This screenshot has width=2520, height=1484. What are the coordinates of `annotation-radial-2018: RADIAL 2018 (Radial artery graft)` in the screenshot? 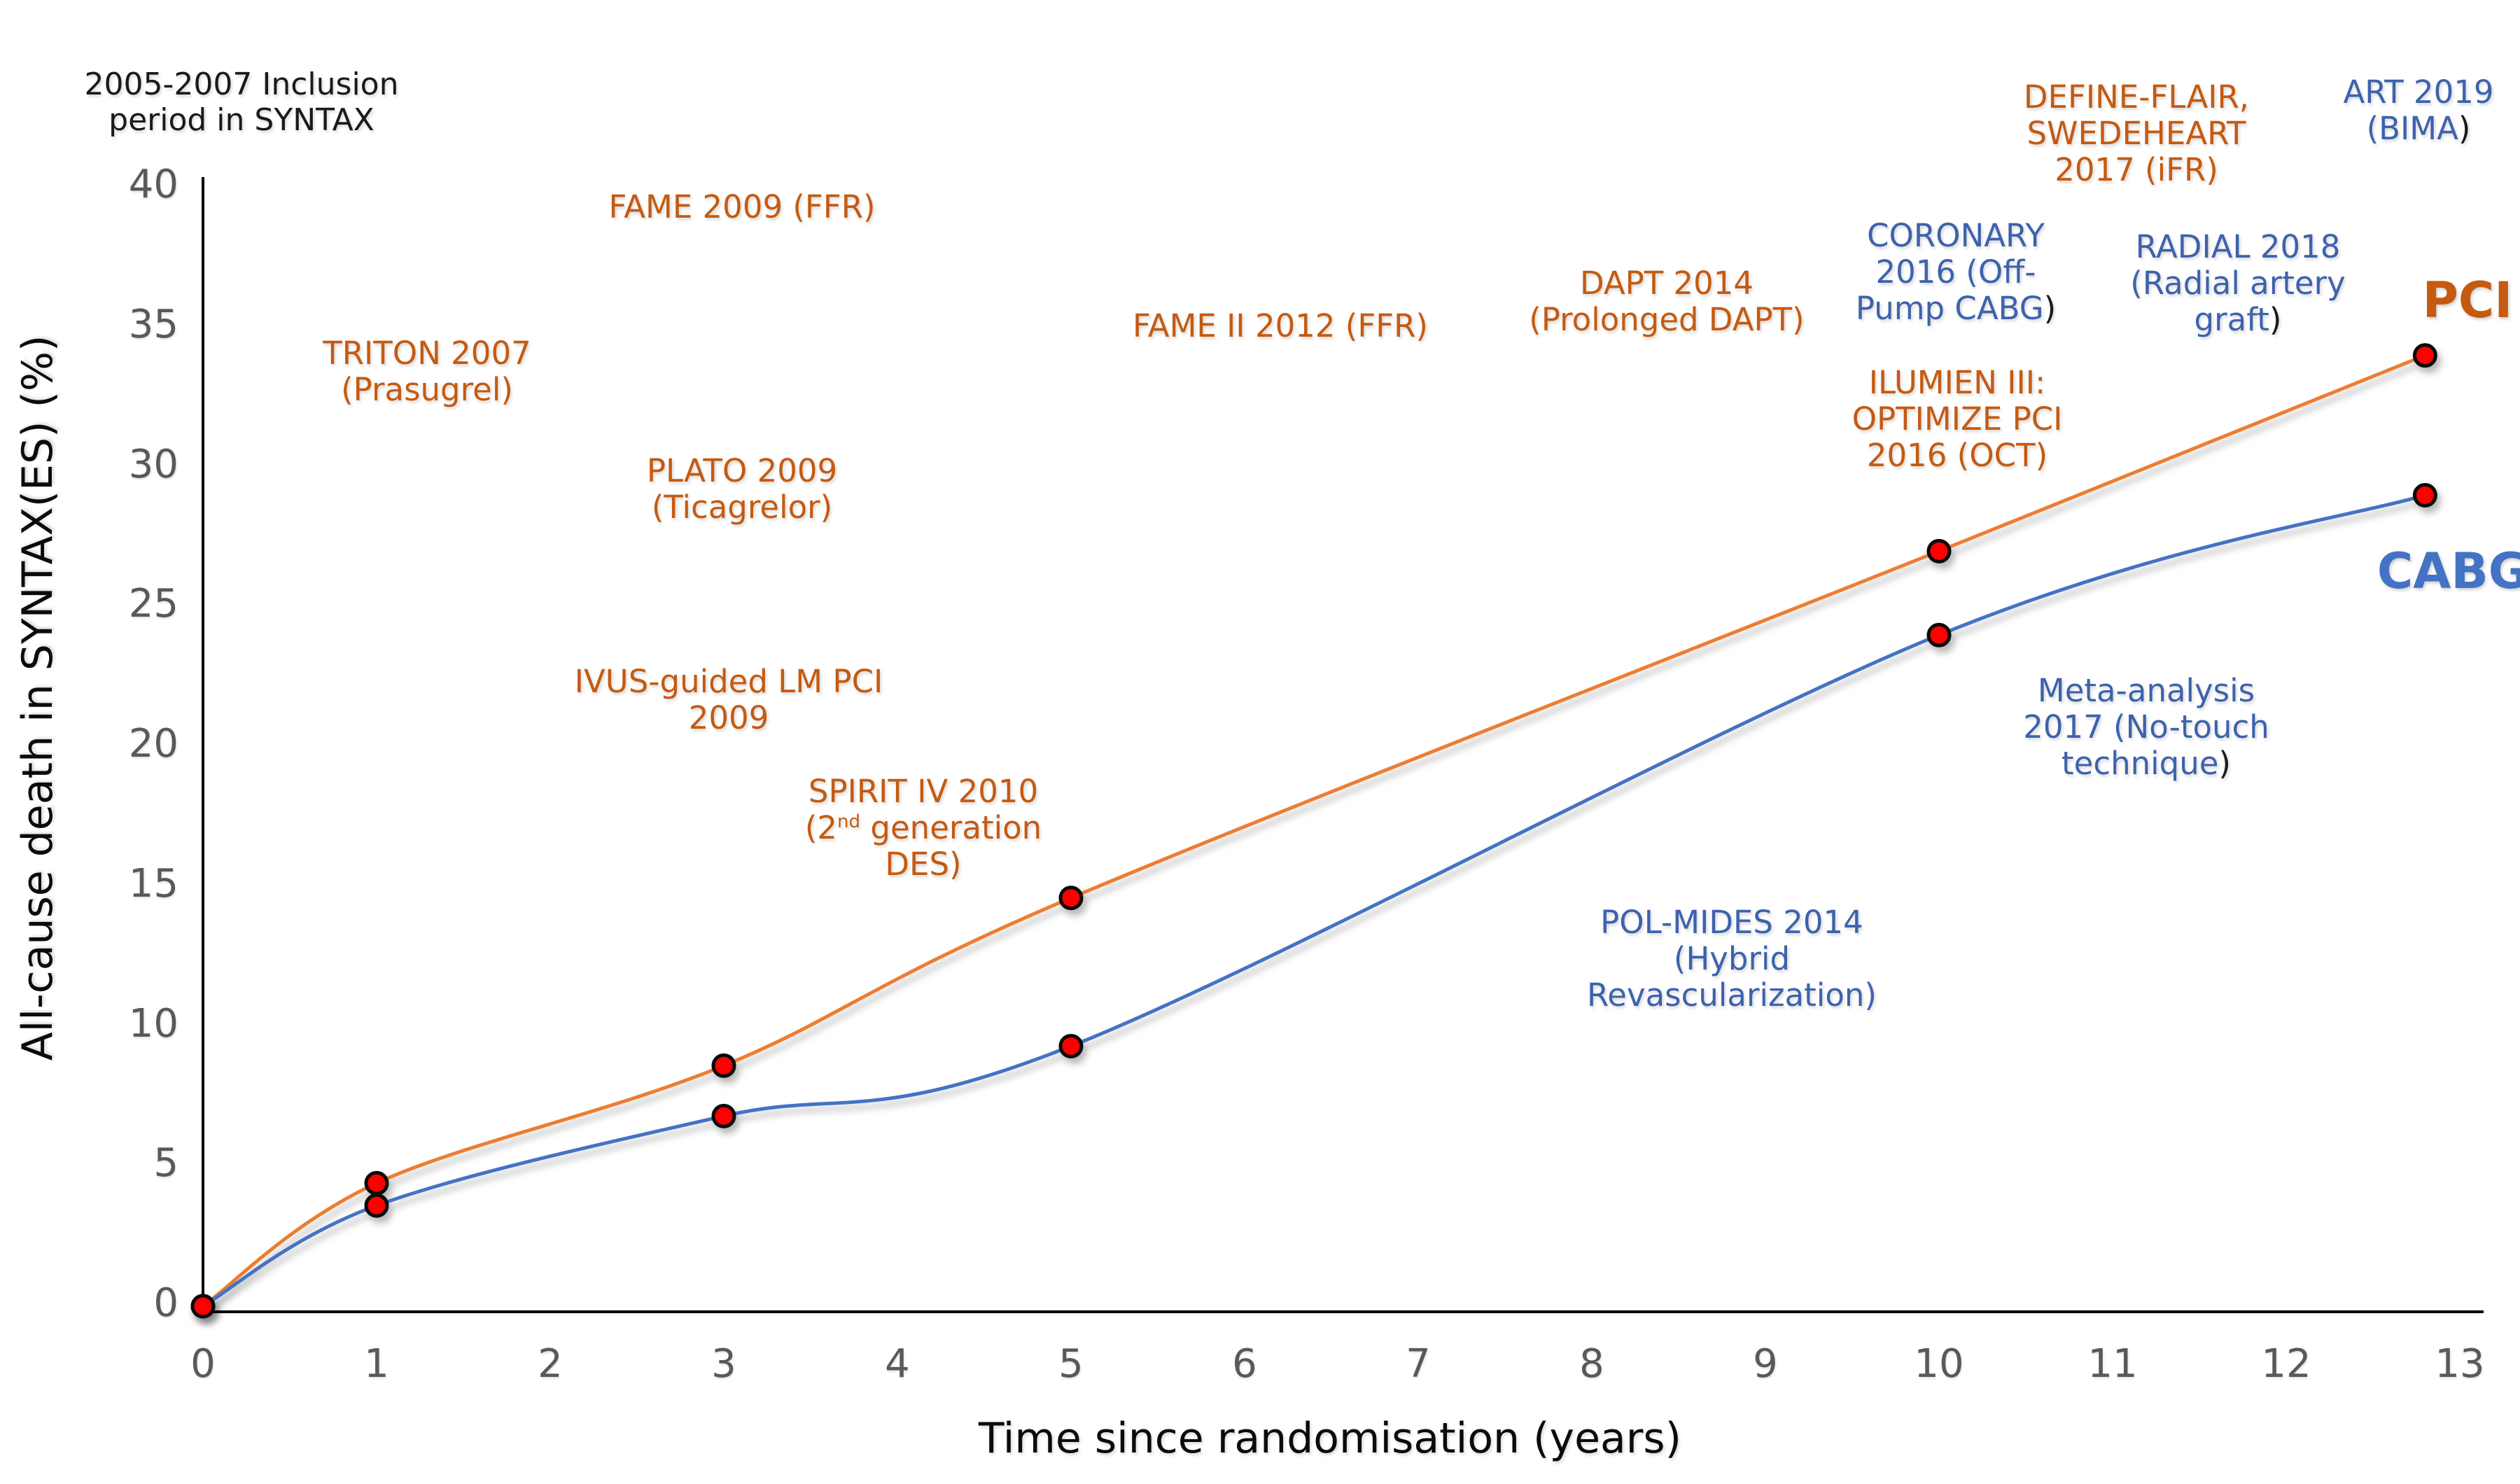 It's located at (2238, 283).